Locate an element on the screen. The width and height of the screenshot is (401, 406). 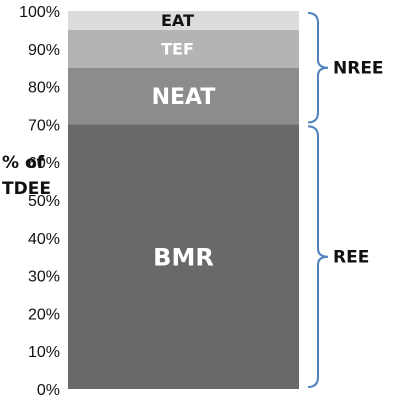
bar-segment-eat is located at coordinates (183, 20).